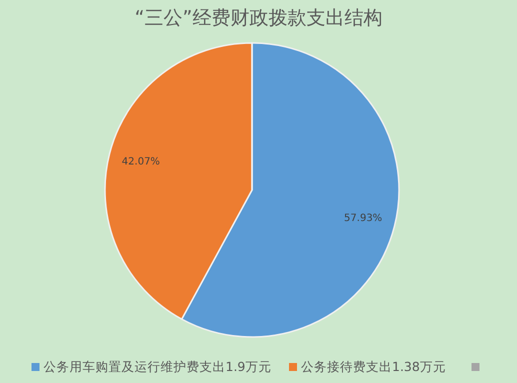 The height and width of the screenshot is (383, 517). I want to click on chart-title: “三公”经费财政拨款支出结构, so click(258, 18).